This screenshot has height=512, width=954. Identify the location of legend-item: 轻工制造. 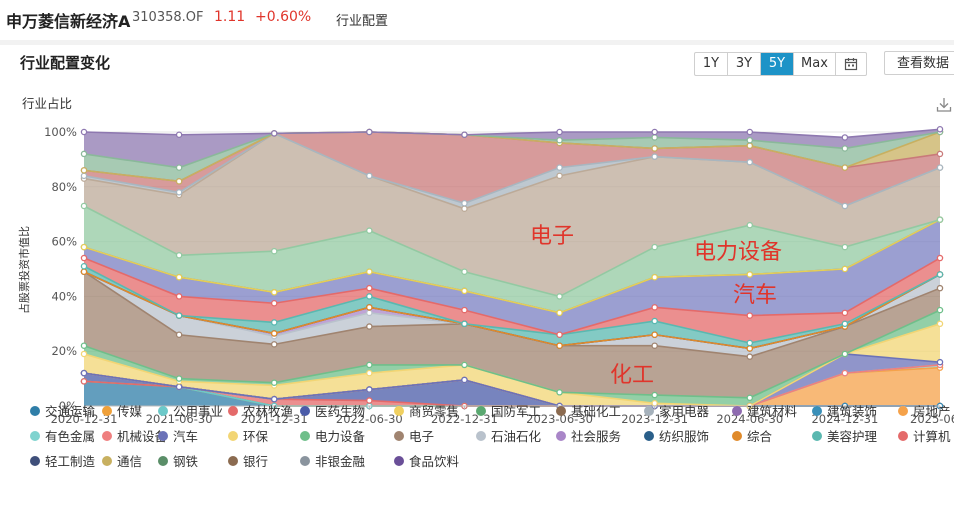
(62, 460).